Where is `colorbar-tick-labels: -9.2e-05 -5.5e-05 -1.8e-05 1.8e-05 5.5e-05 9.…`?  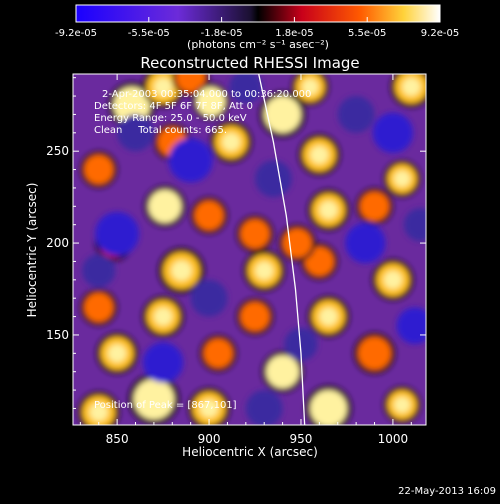 colorbar-tick-labels: -9.2e-05 -5.5e-05 -1.8e-05 1.8e-05 5.5e-05 9.… is located at coordinates (257, 33).